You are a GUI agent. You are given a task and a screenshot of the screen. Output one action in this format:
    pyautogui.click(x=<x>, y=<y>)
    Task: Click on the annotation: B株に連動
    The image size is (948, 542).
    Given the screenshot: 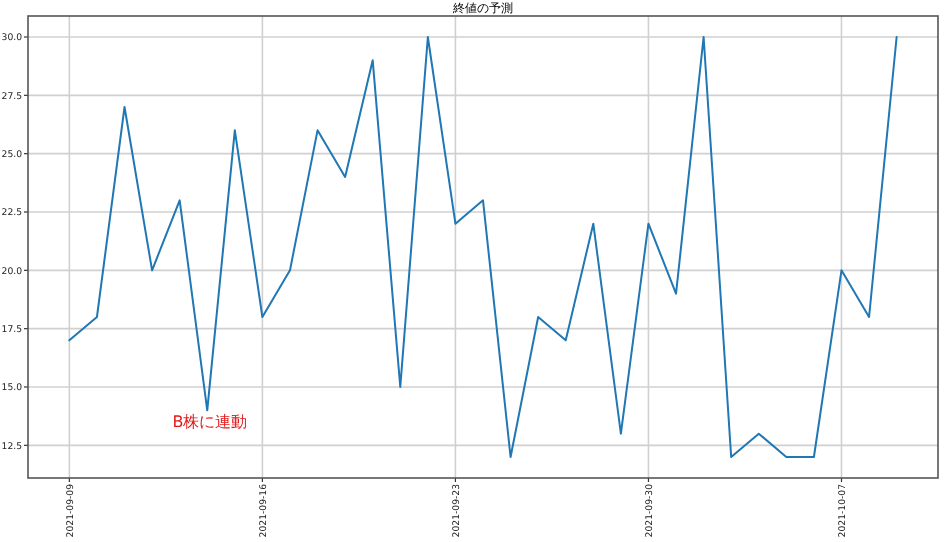 What is the action you would take?
    pyautogui.click(x=210, y=422)
    